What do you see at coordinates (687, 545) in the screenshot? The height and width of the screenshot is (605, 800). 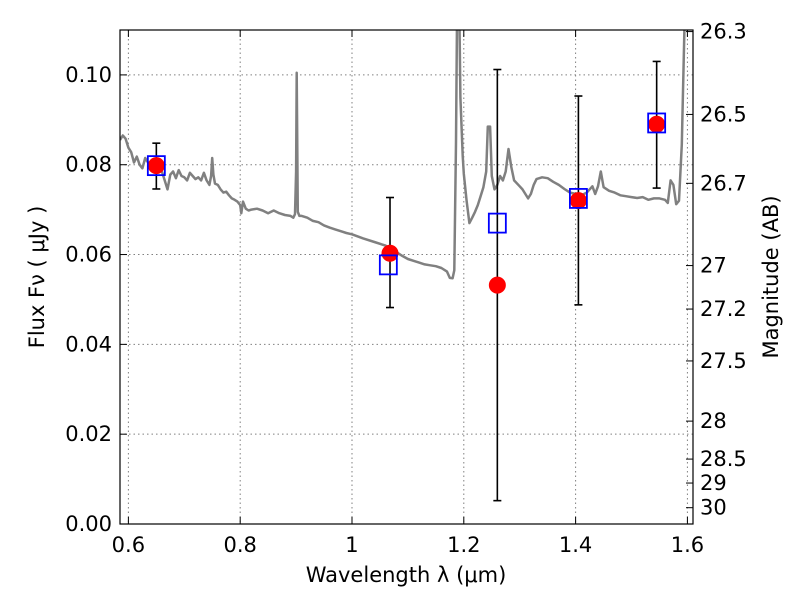 I see `x-tick-label: 1.6` at bounding box center [687, 545].